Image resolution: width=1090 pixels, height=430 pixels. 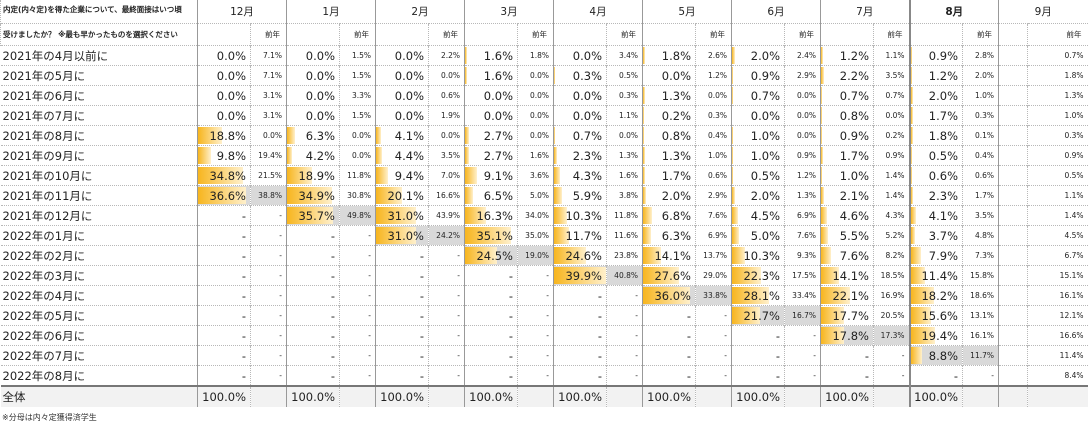 I want to click on value-text: 35.1%, so click(x=494, y=235).